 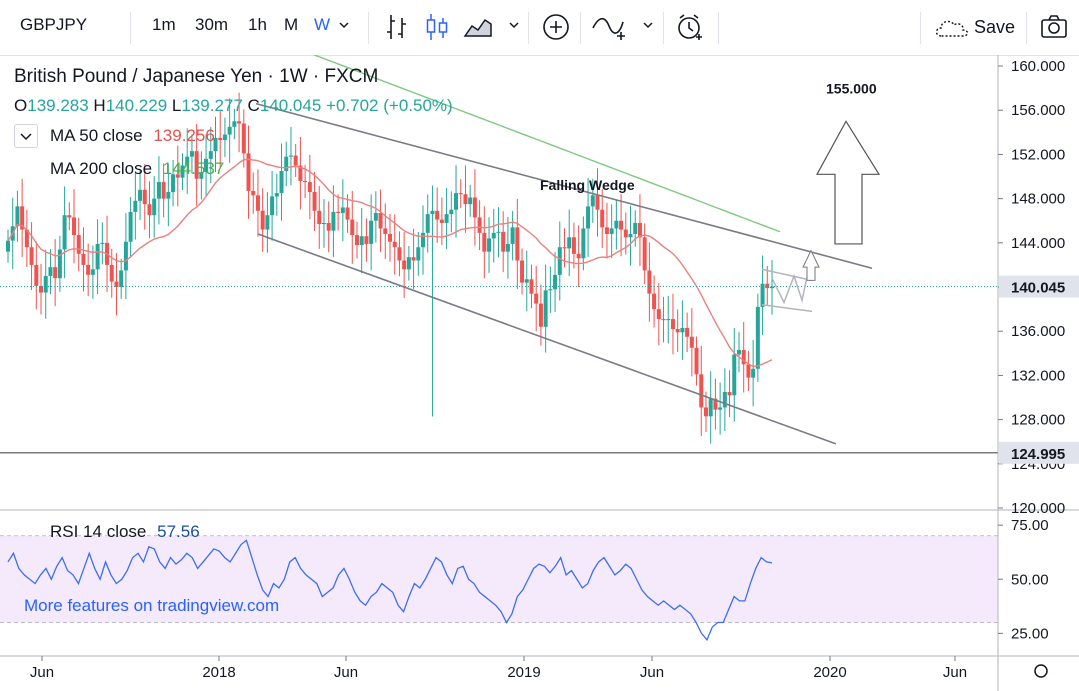 I want to click on candles-icon, so click(x=437, y=29).